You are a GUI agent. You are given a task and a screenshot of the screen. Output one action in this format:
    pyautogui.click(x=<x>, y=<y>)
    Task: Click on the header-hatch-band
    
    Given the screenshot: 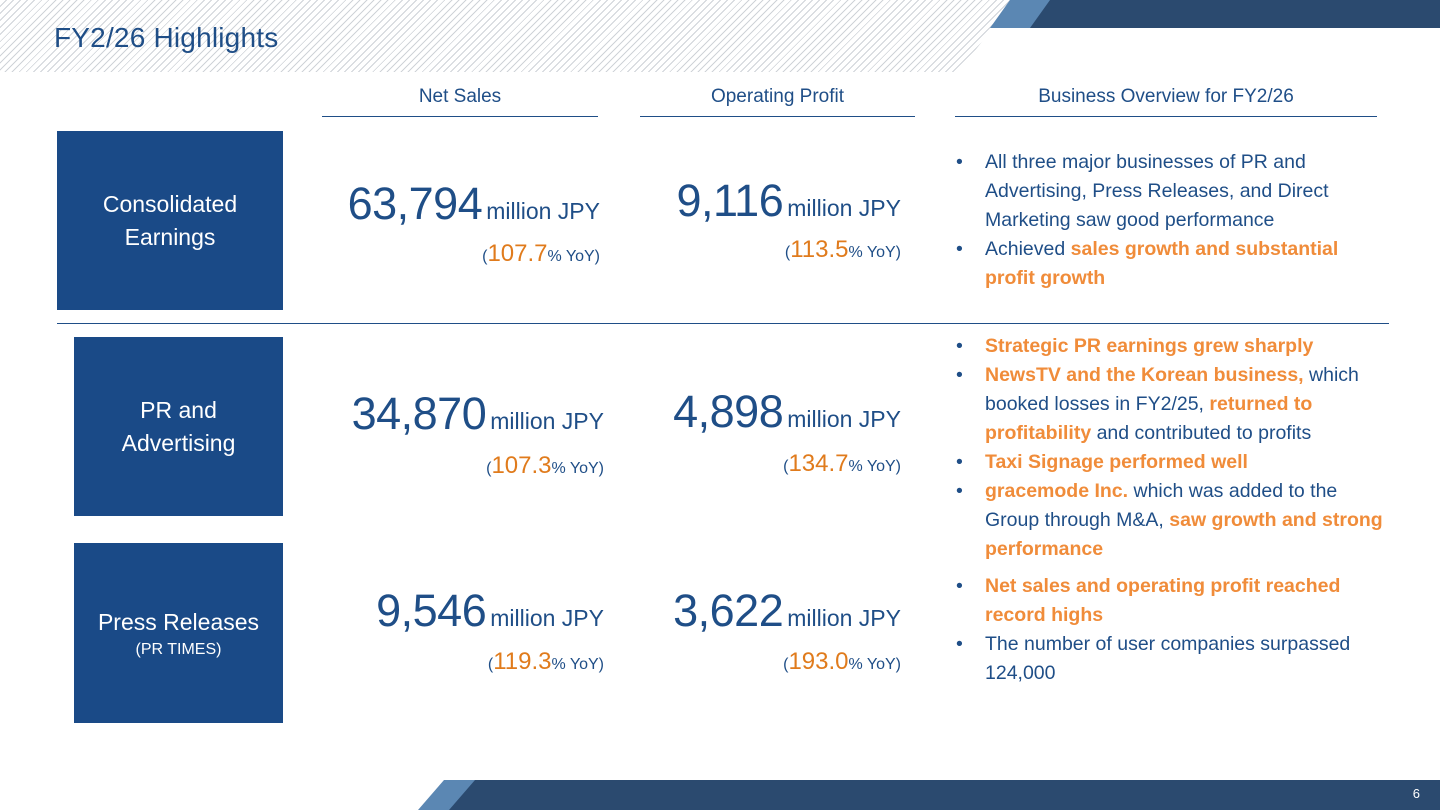 What is the action you would take?
    pyautogui.click(x=507, y=36)
    